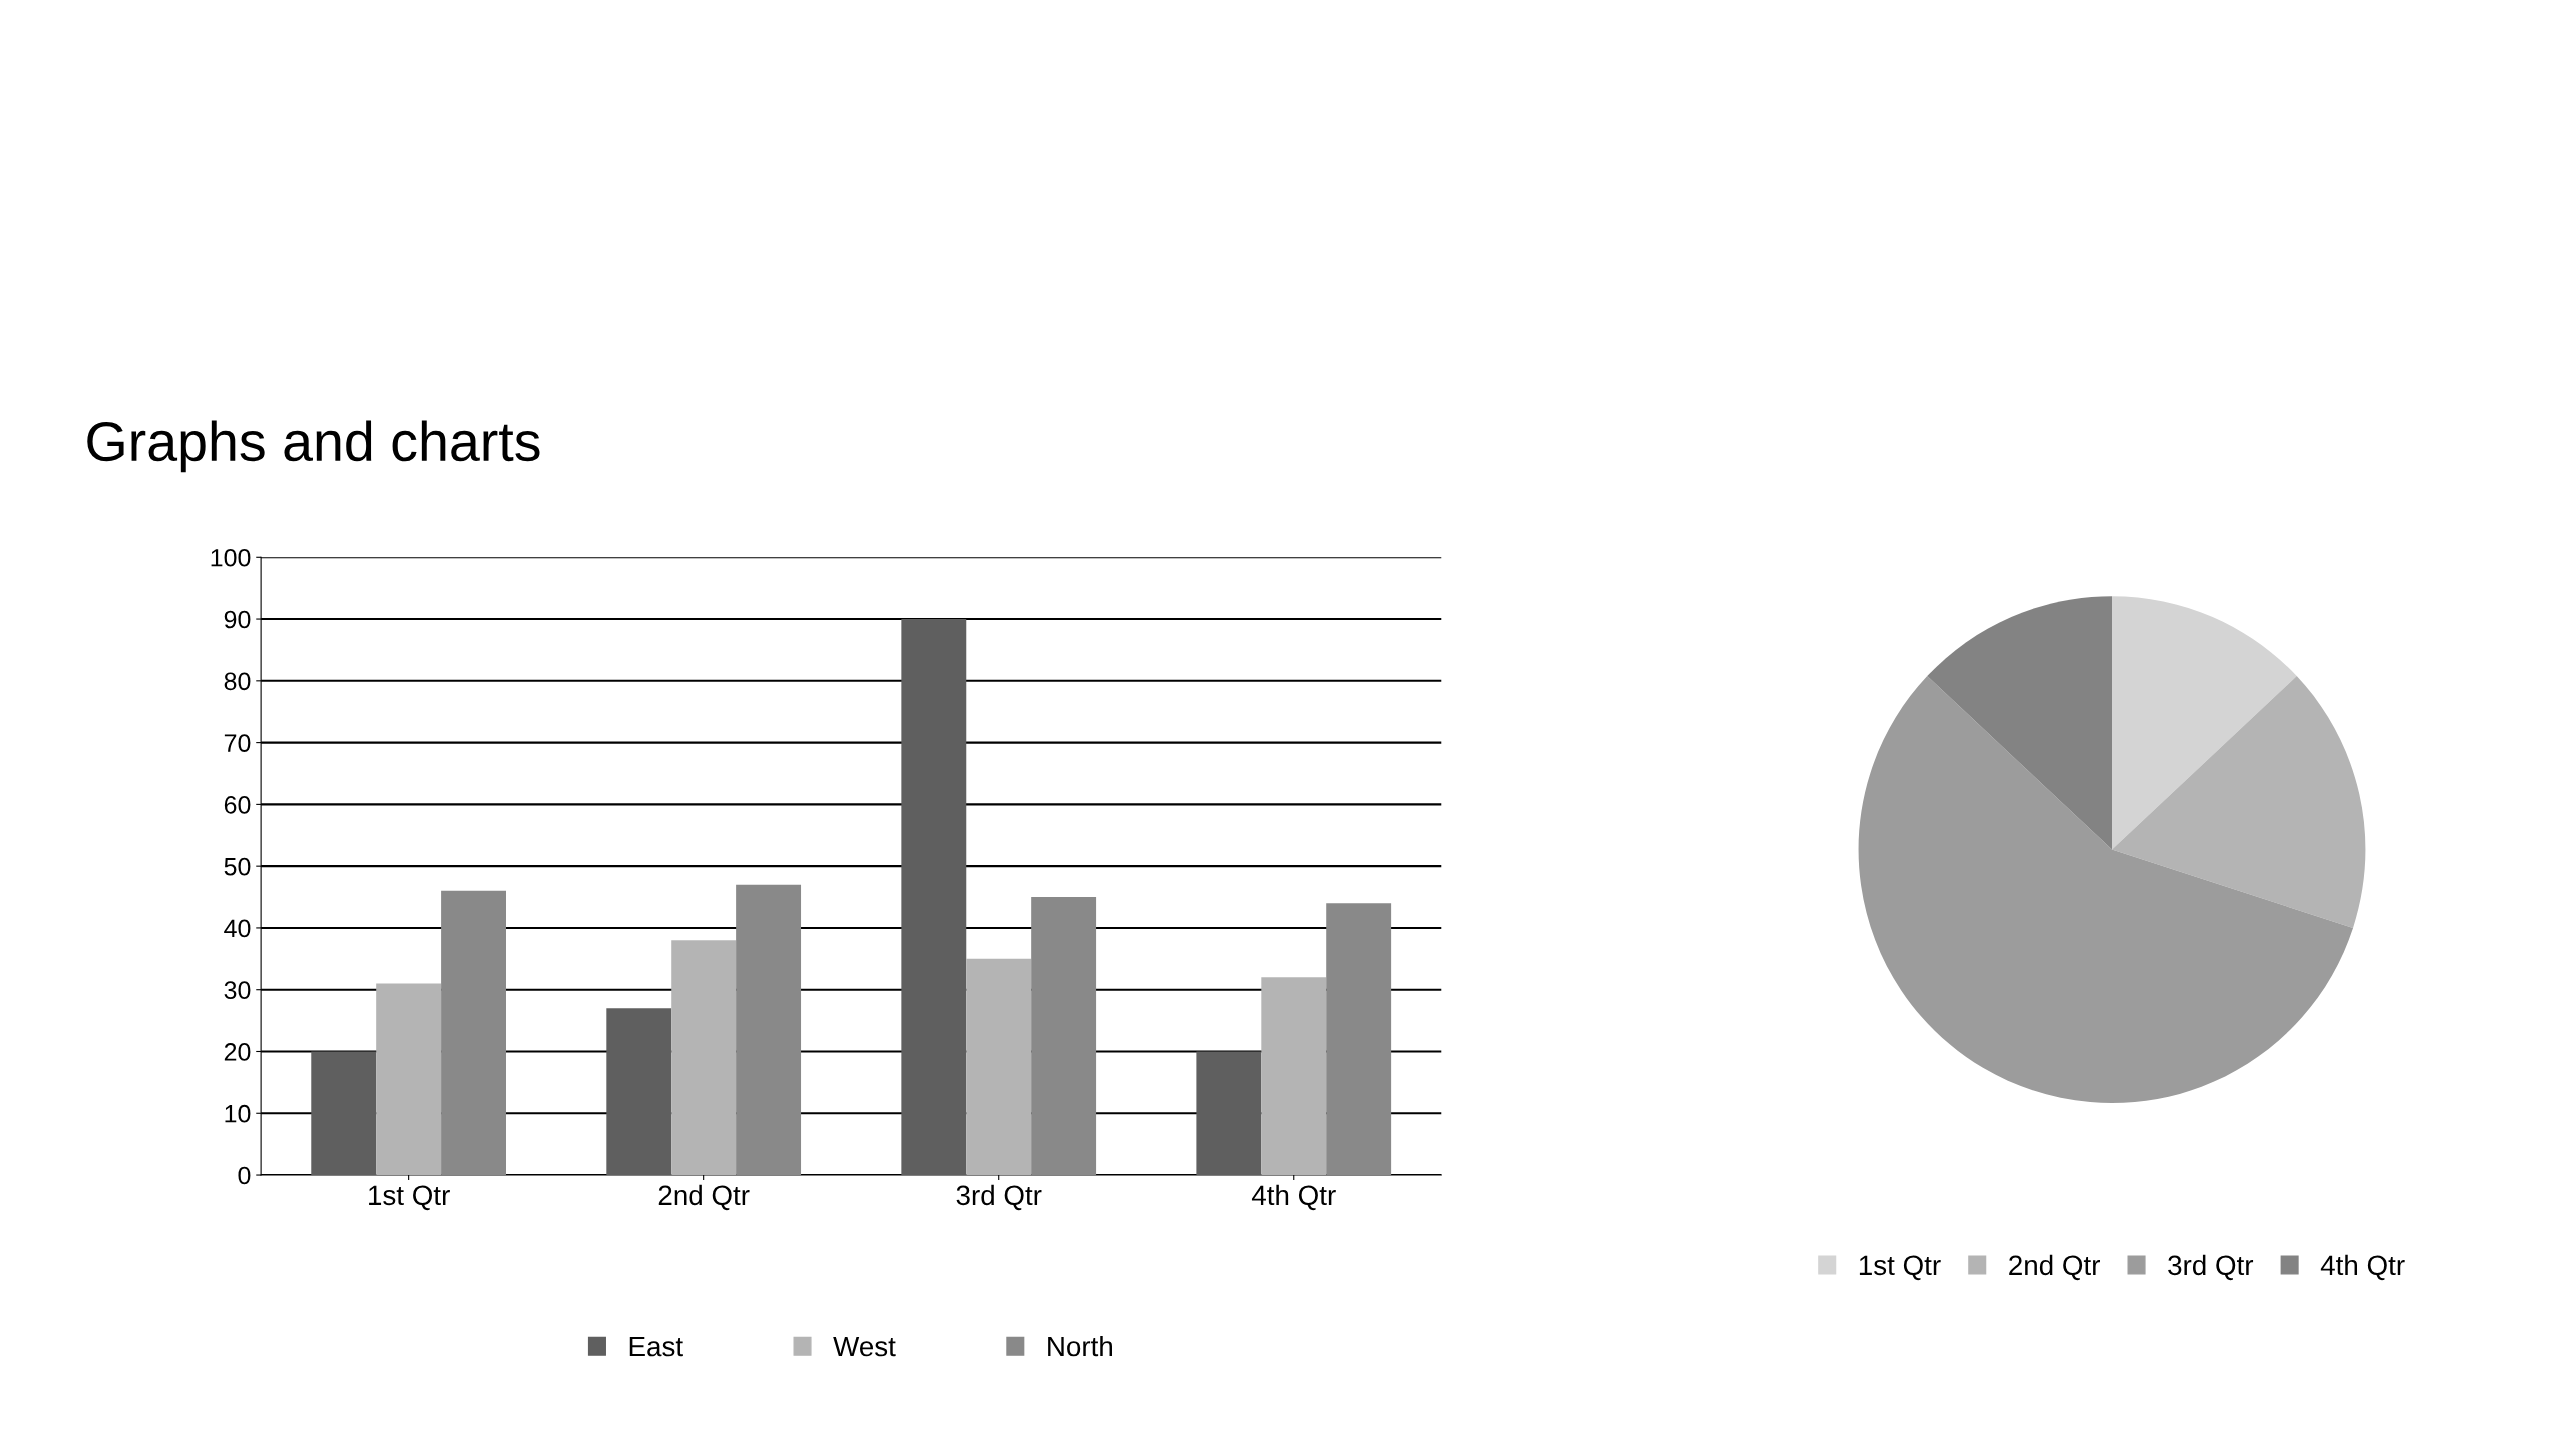  What do you see at coordinates (313, 446) in the screenshot?
I see `chart-title: Graphs and charts` at bounding box center [313, 446].